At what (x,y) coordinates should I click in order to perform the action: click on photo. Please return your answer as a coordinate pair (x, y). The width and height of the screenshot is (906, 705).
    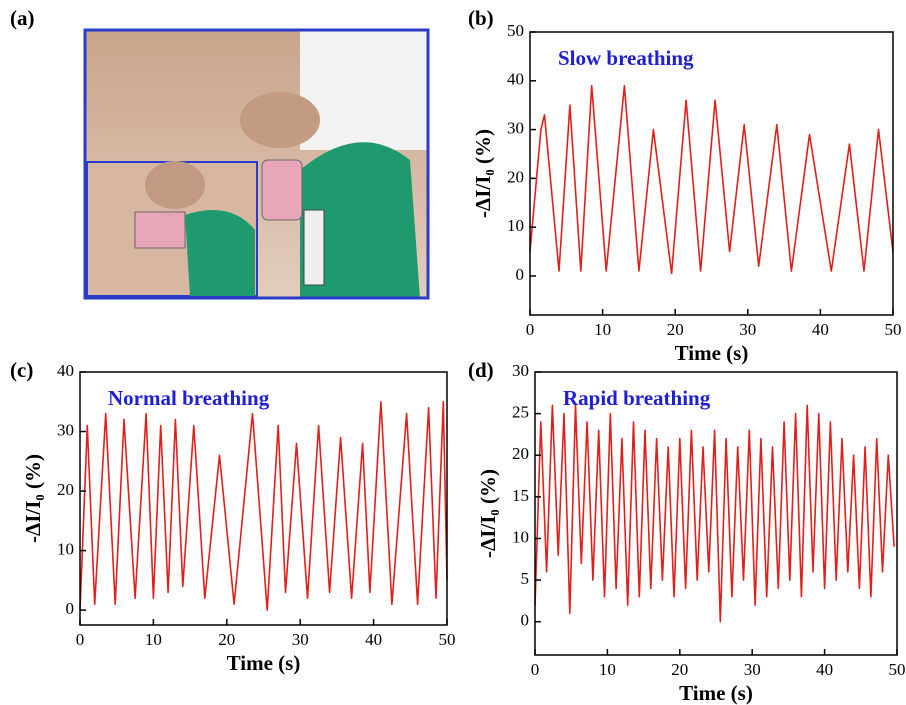
    Looking at the image, I should click on (256, 164).